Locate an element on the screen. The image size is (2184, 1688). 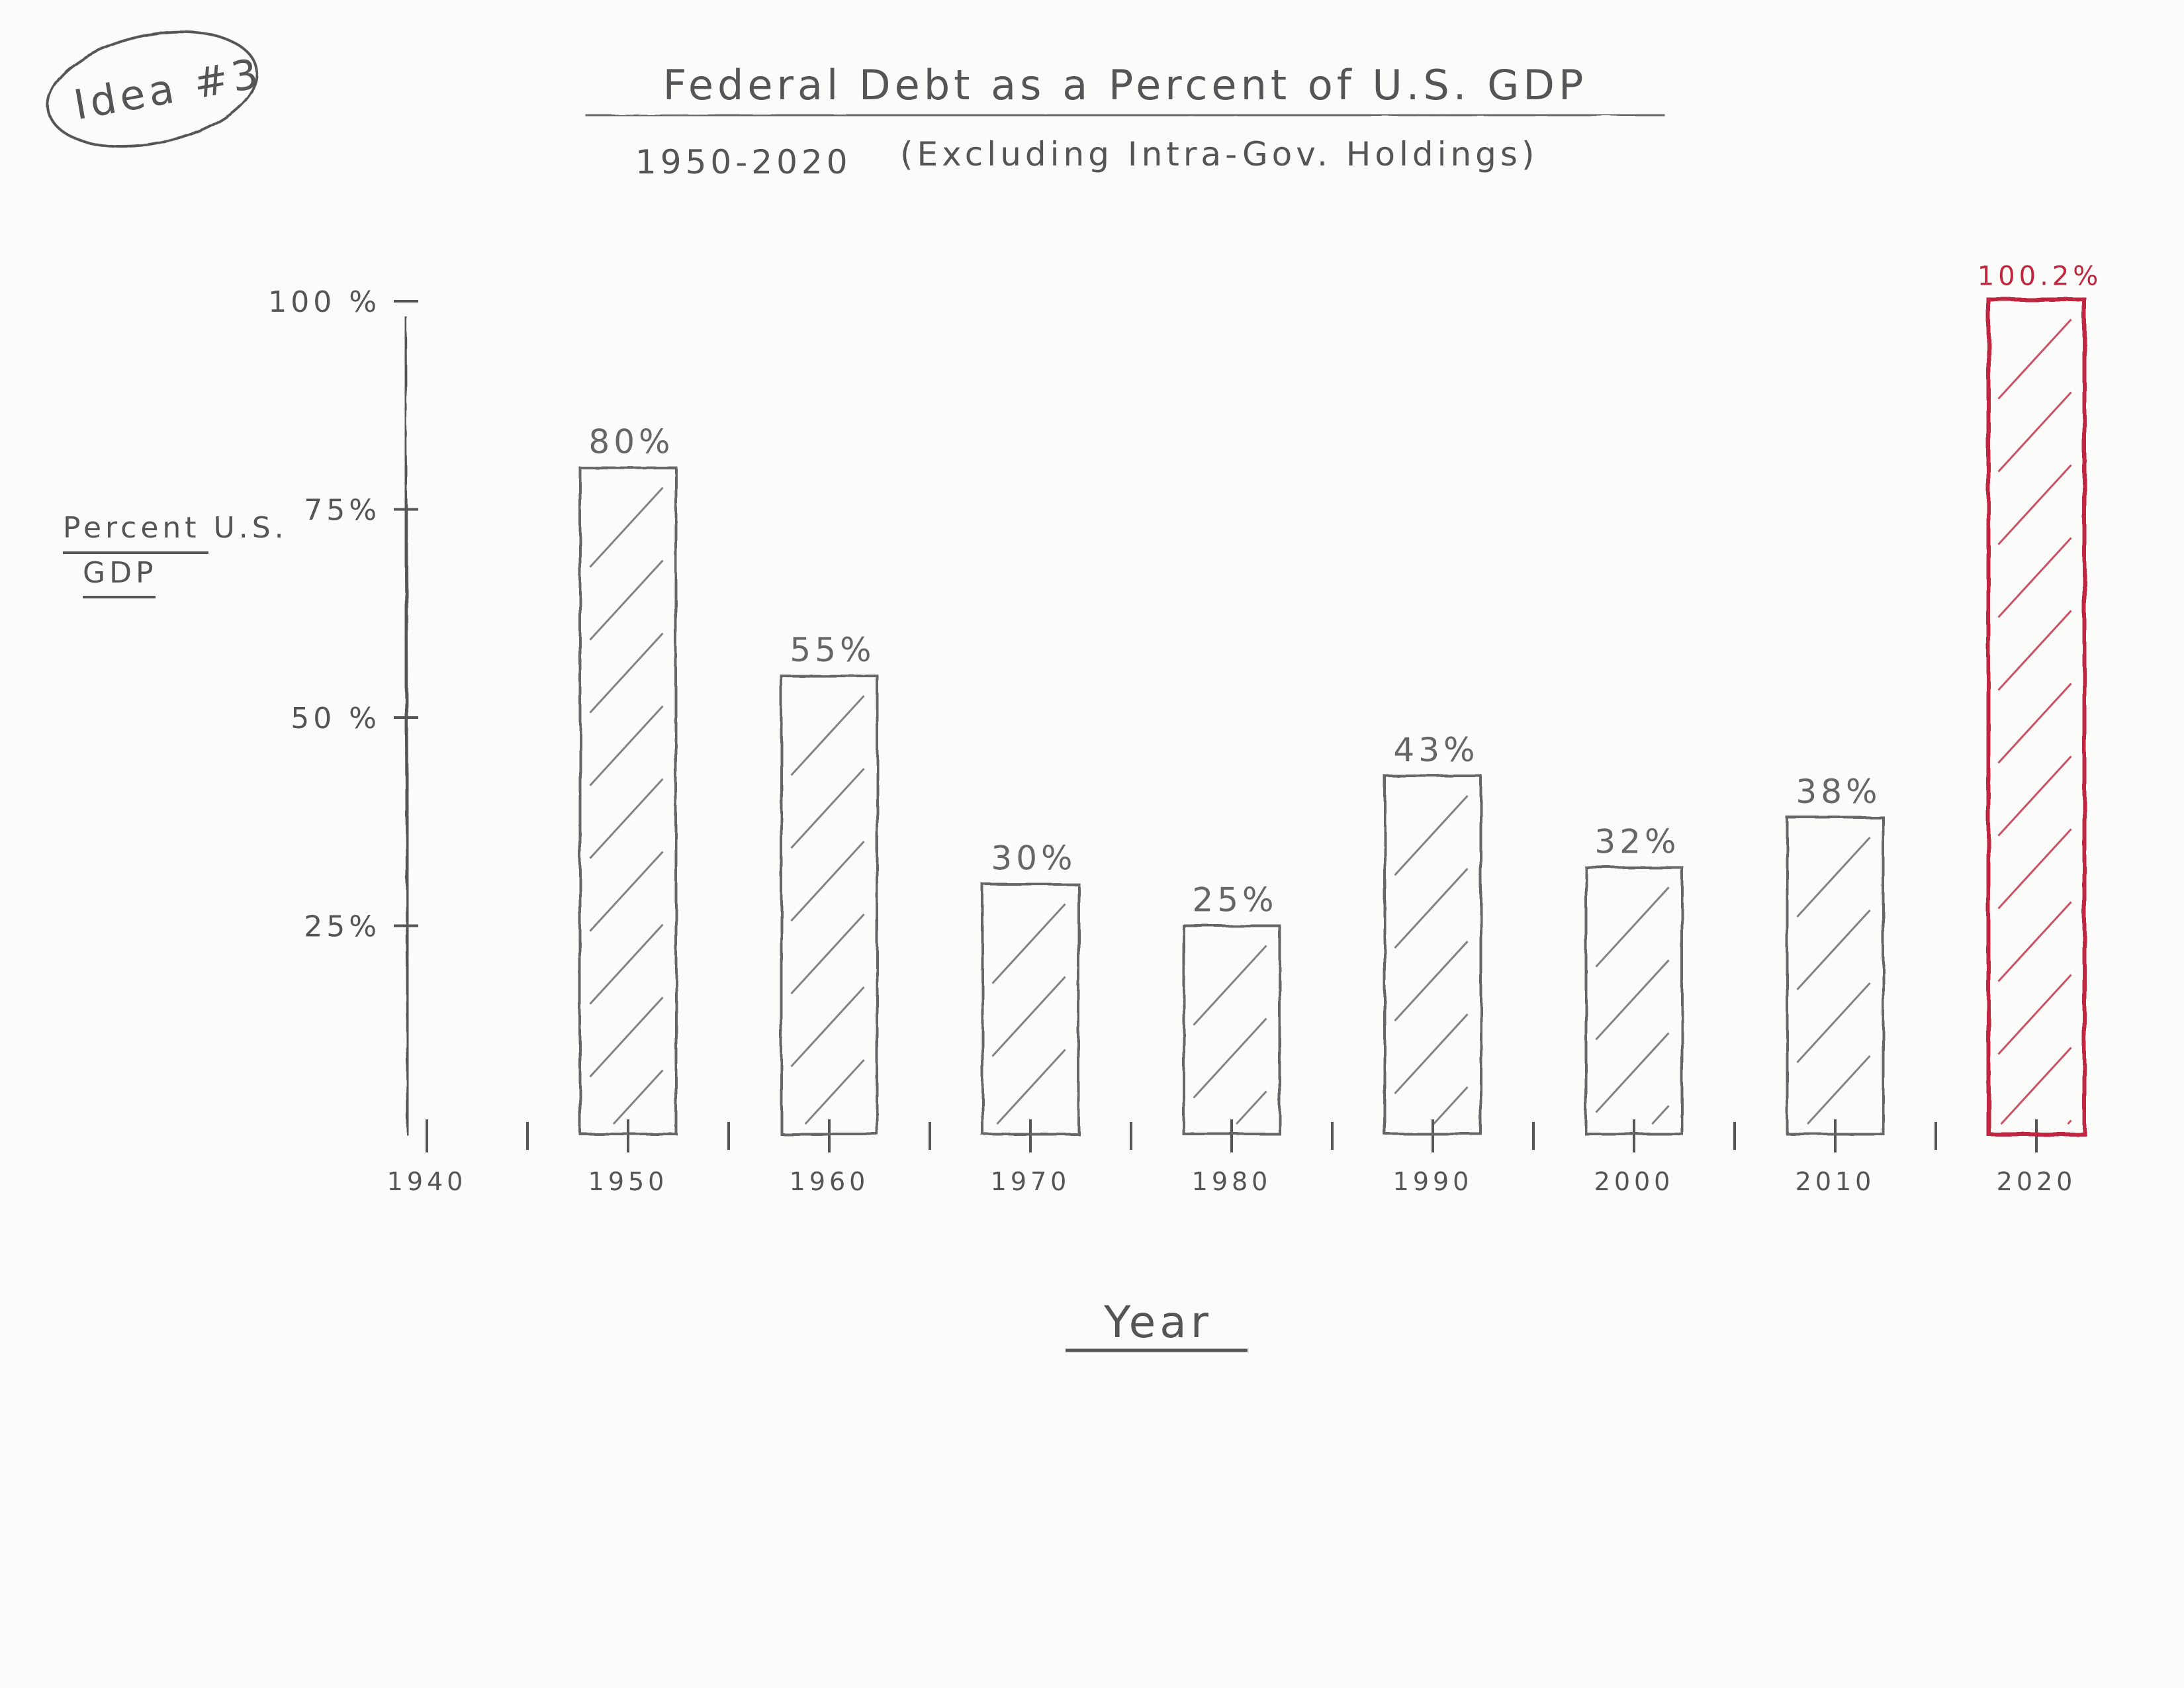
x-tick-label: 1970 is located at coordinates (1031, 1181).